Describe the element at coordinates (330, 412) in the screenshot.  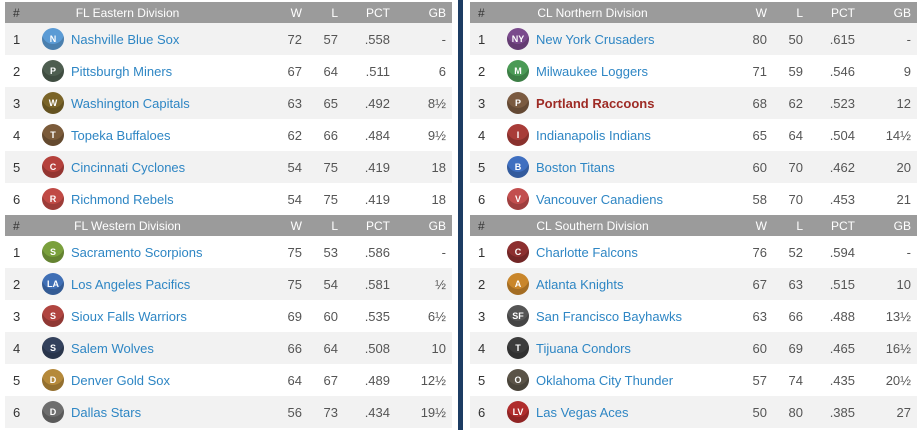
I see `team-losses: 73` at that location.